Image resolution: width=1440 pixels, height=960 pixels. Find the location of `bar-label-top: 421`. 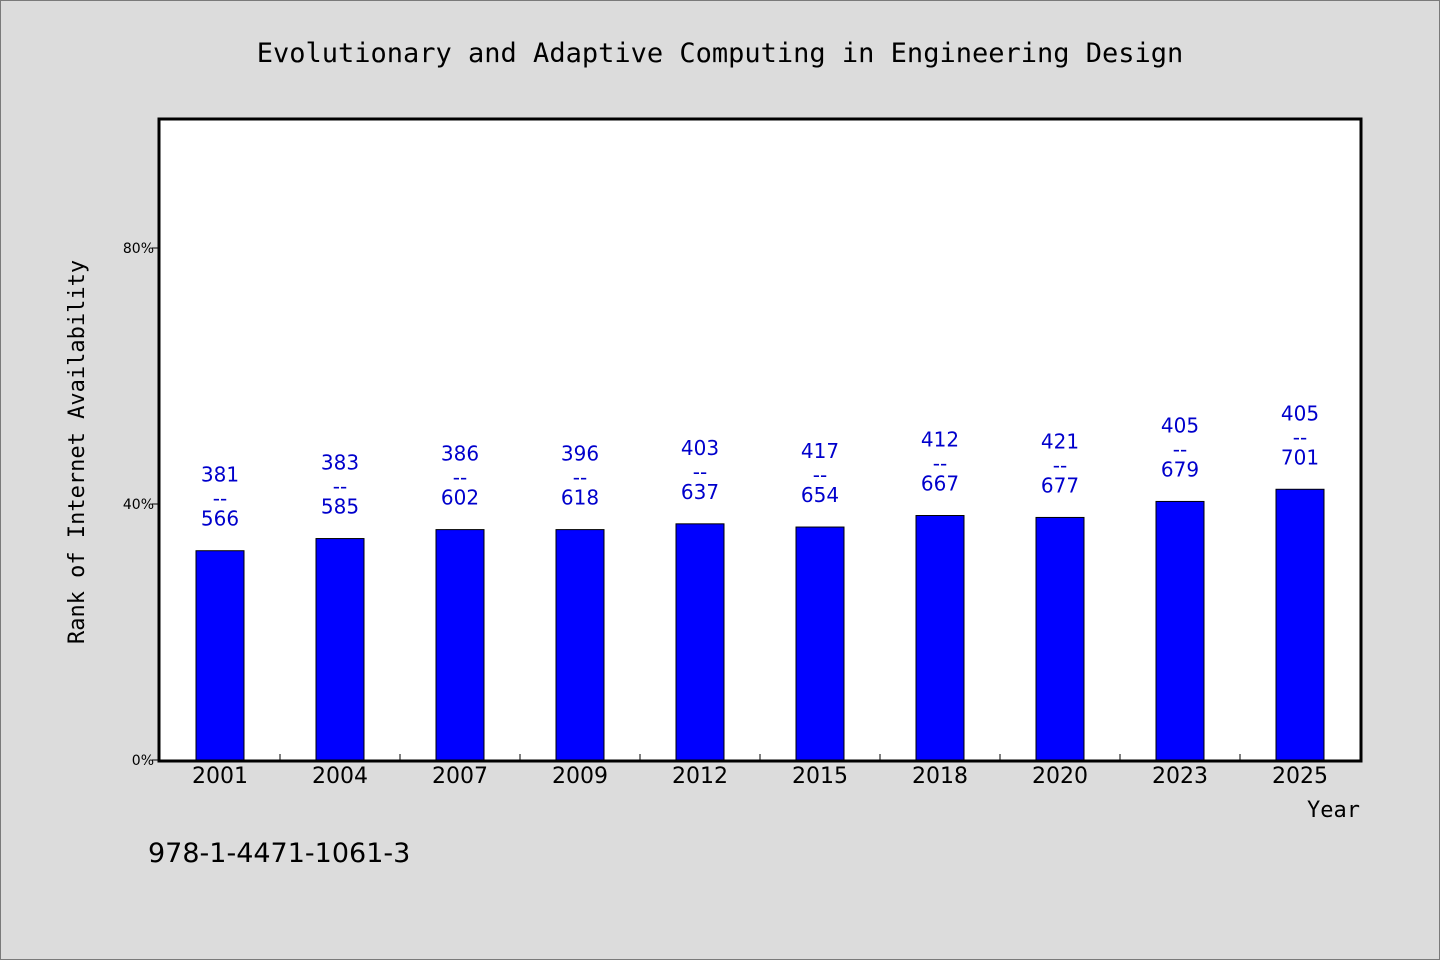

bar-label-top: 421 is located at coordinates (1060, 441).